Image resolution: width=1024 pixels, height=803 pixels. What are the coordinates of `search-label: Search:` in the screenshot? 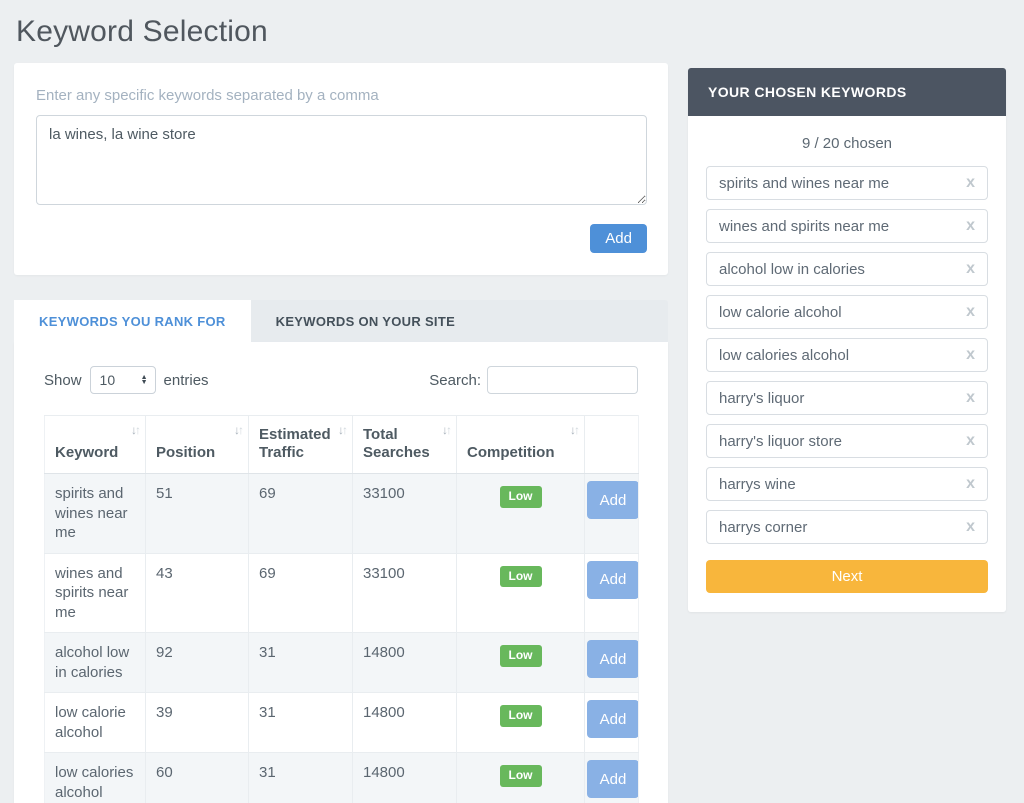 It's located at (455, 380).